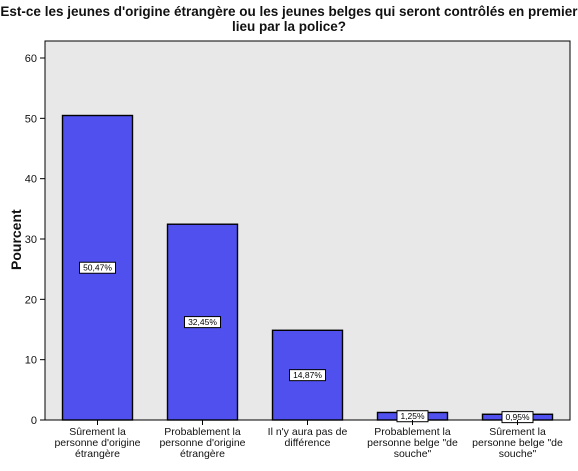 This screenshot has height=471, width=578. I want to click on data-label: 50,47%, so click(97, 268).